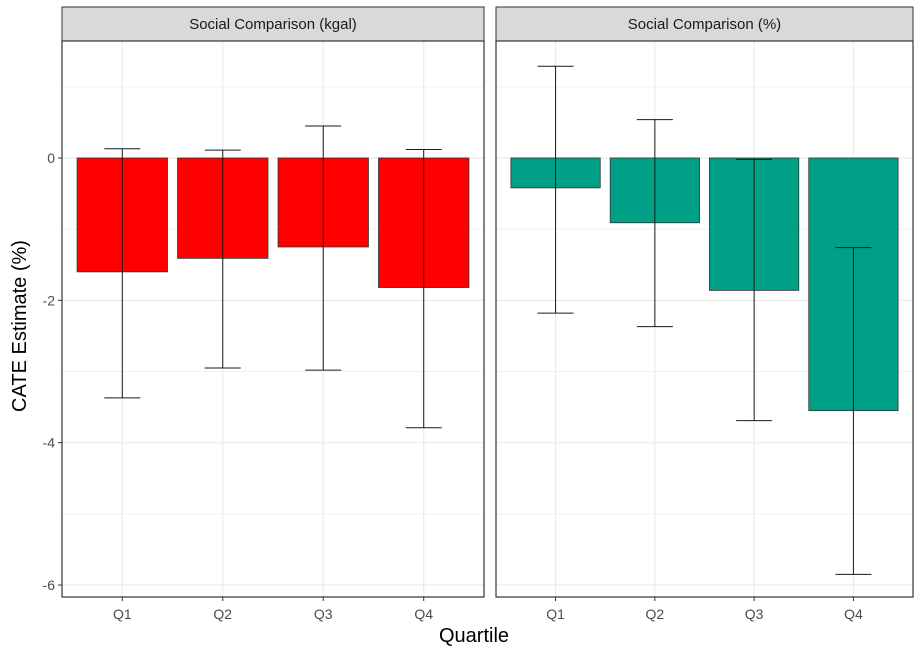 This screenshot has height=654, width=917. Describe the element at coordinates (49, 585) in the screenshot. I see `y-tick-label: -6` at that location.